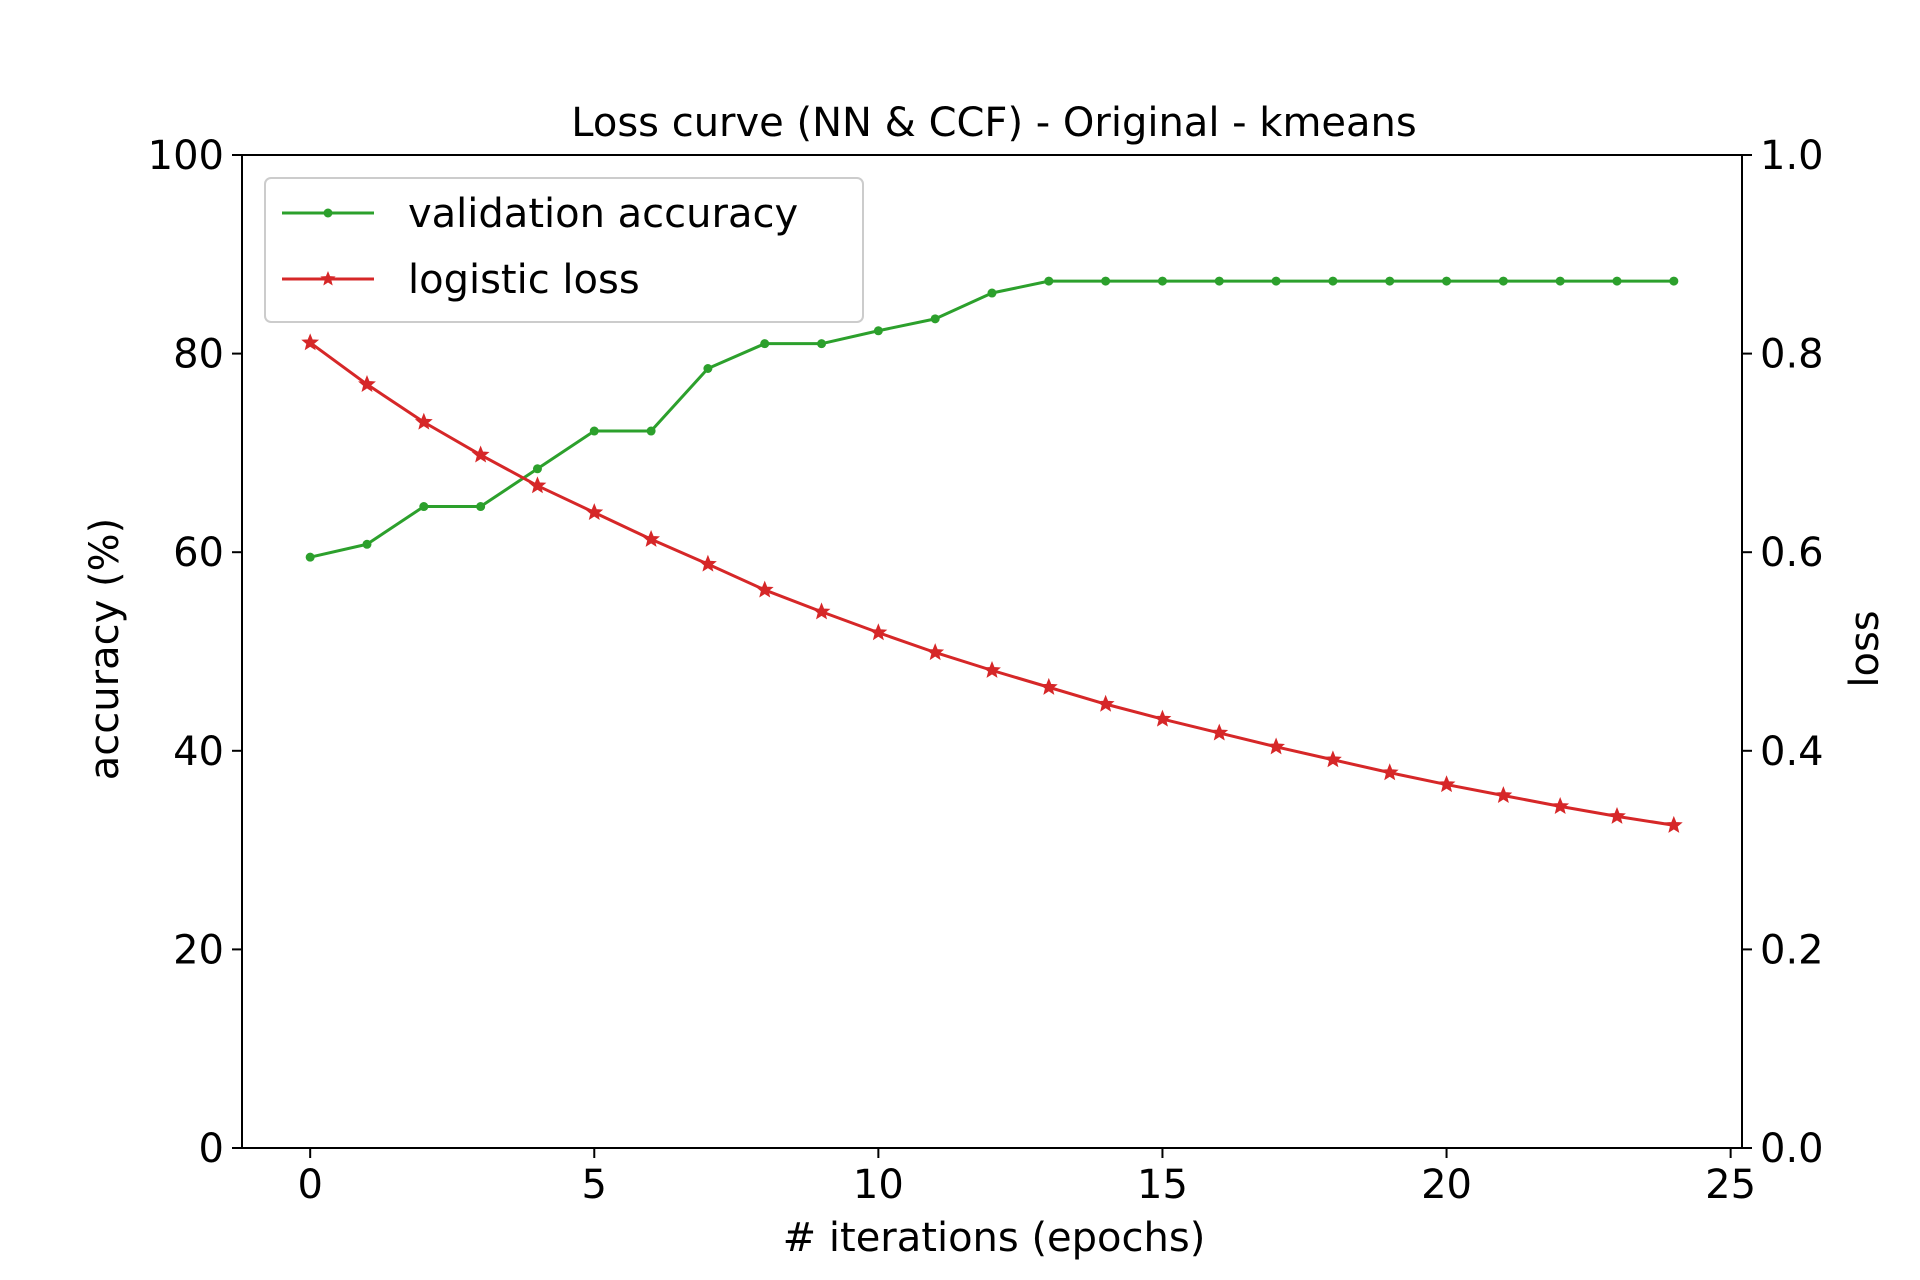 This screenshot has height=1280, width=1920. Describe the element at coordinates (603, 214) in the screenshot. I see `legend-accuracy-label: validation accuracy` at that location.